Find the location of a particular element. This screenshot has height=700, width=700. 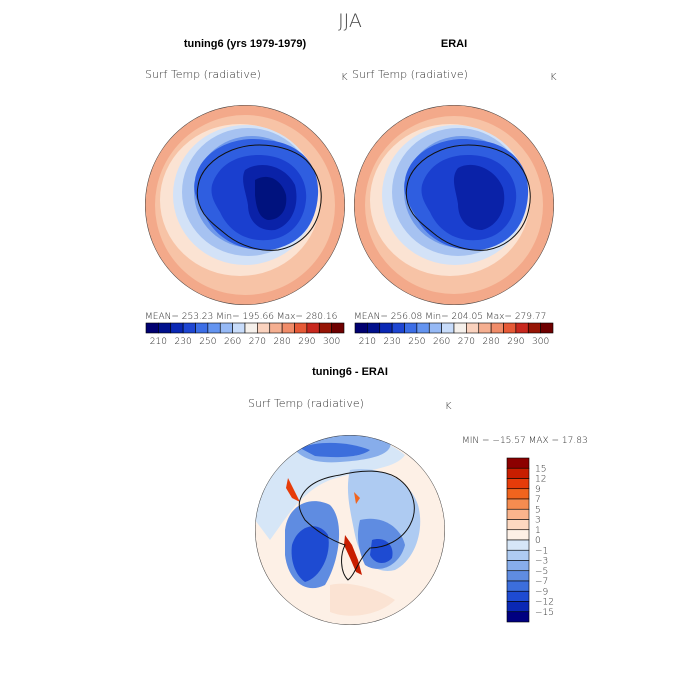

colorbar-tick-label: −5 is located at coordinates (541, 572).